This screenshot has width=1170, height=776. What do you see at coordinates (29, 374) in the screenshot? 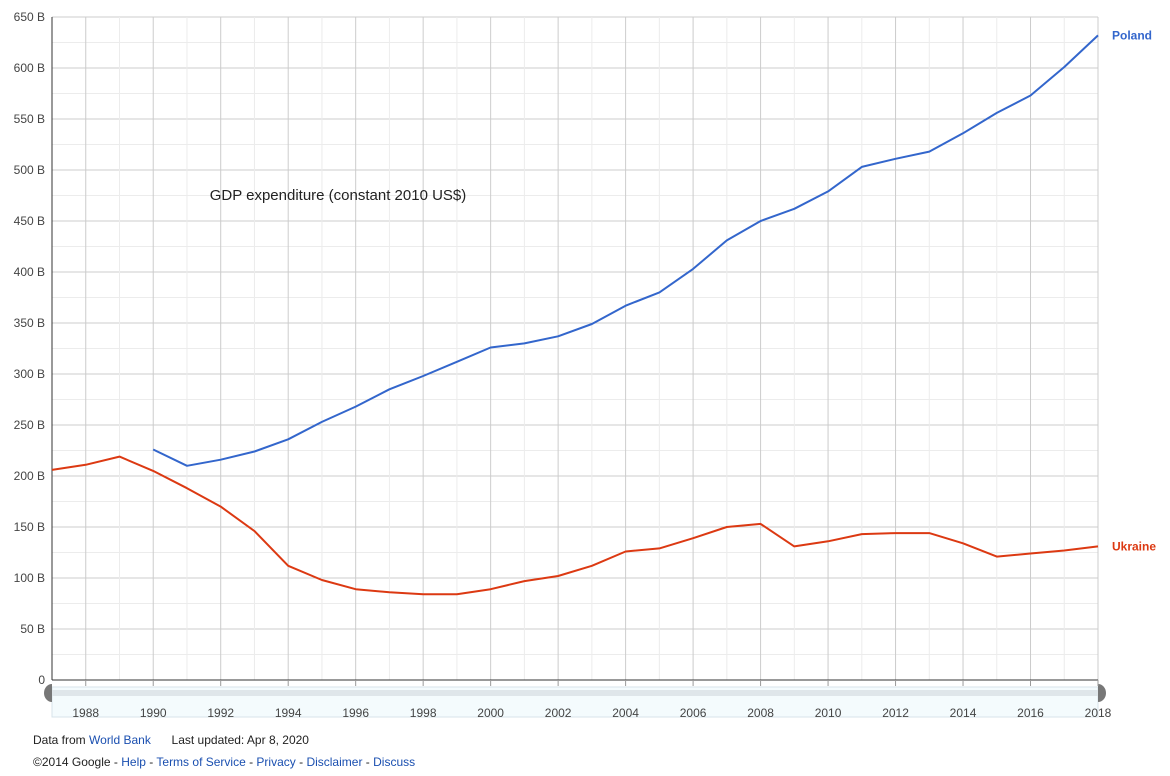
I see `y-tick-label: 300 B` at bounding box center [29, 374].